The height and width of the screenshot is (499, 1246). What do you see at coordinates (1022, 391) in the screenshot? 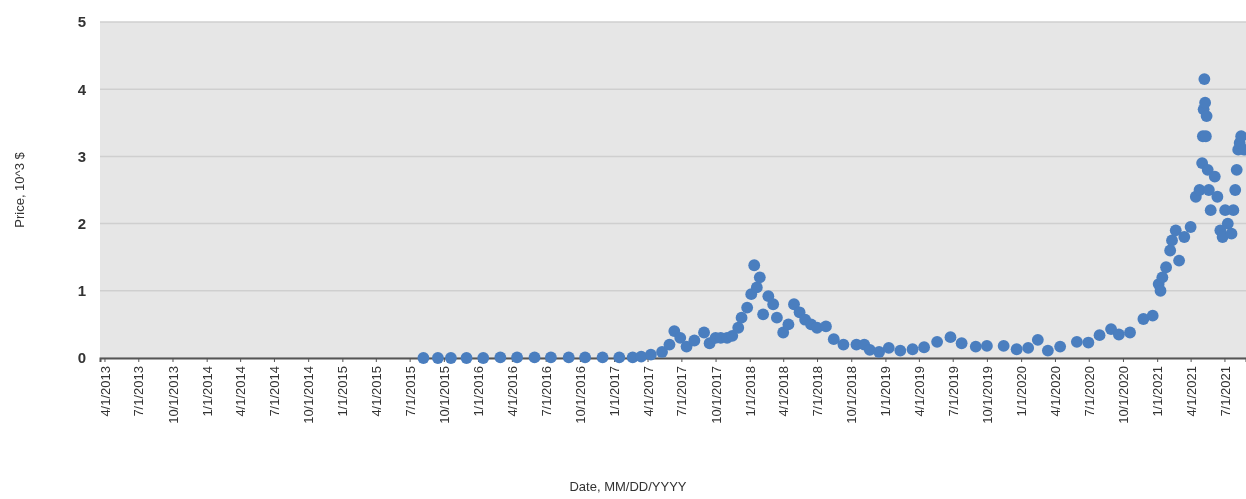
I see `x-tick-label: 1/1/2020` at bounding box center [1022, 391].